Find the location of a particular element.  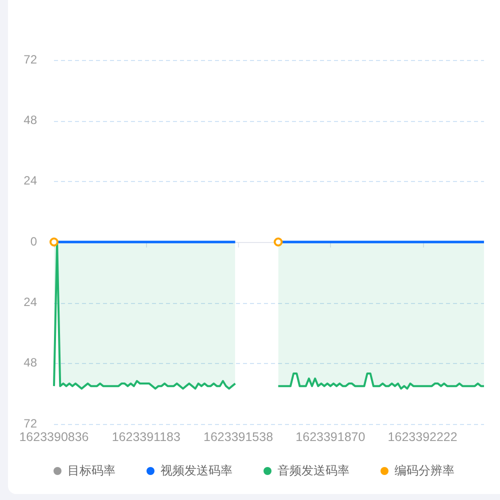

x-tick-label: 1623391870 is located at coordinates (331, 437).